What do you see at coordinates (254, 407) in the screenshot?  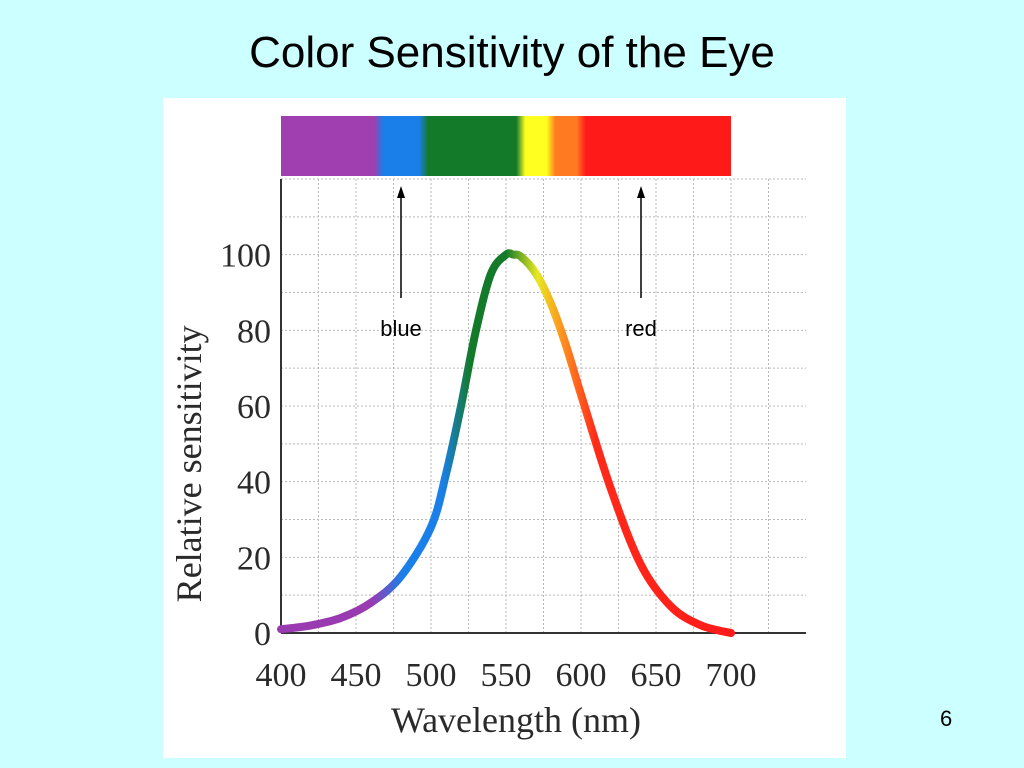 I see `y-tick-label: 60` at bounding box center [254, 407].